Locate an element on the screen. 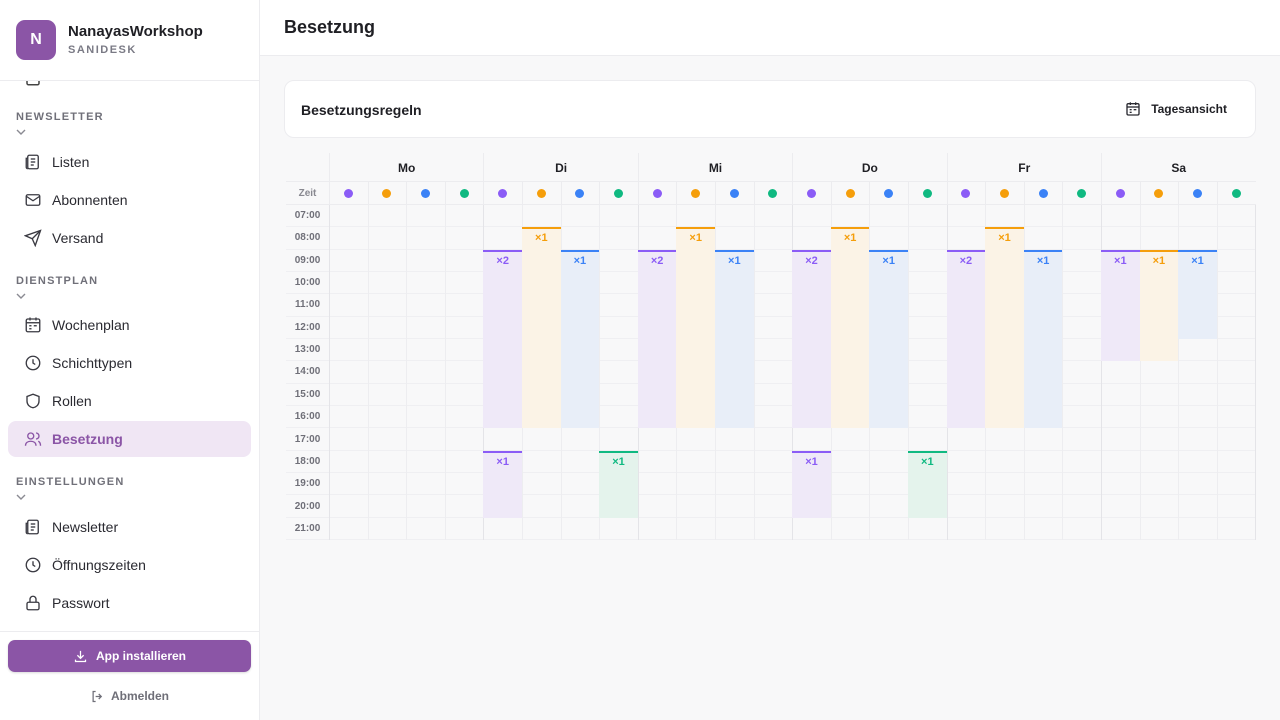  day-view-button: Tagesansicht is located at coordinates (1176, 109).